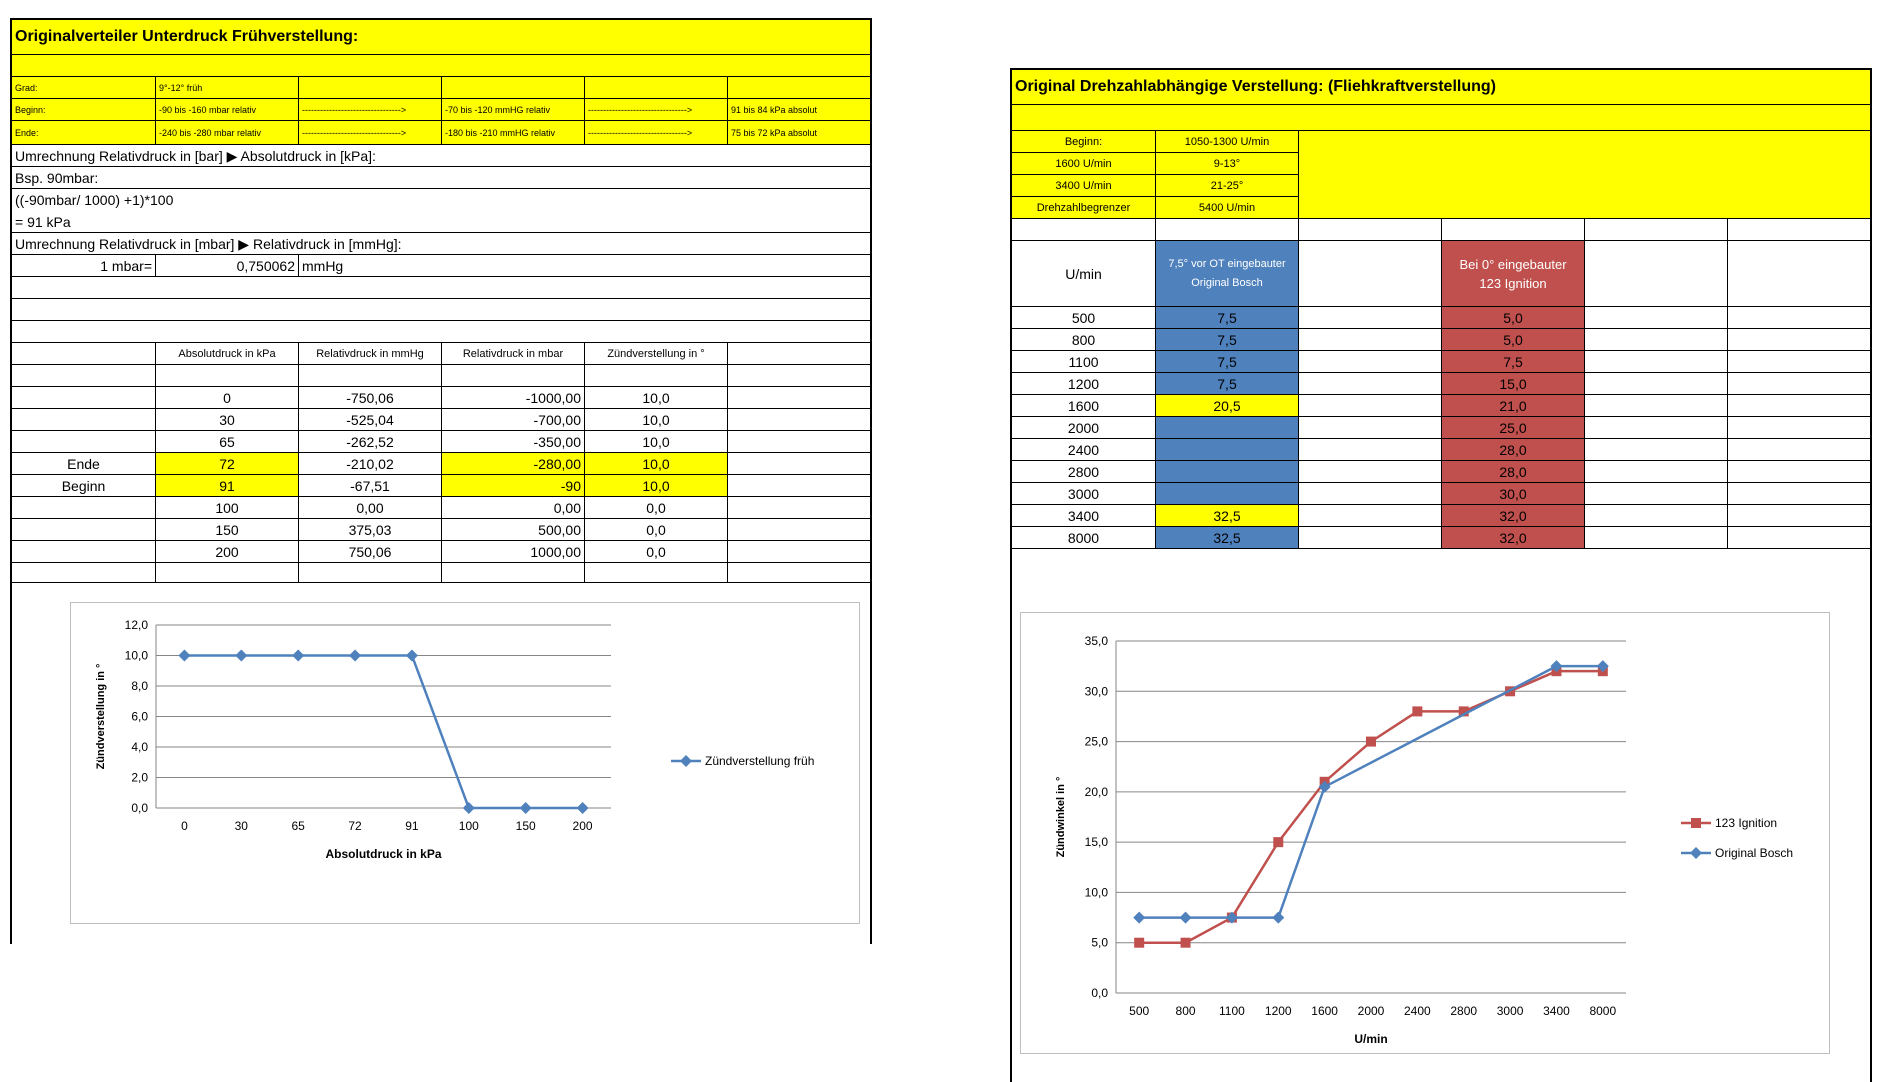  Describe the element at coordinates (226, 354) in the screenshot. I see `header-kpa: Absolutdruck in kPa` at that location.